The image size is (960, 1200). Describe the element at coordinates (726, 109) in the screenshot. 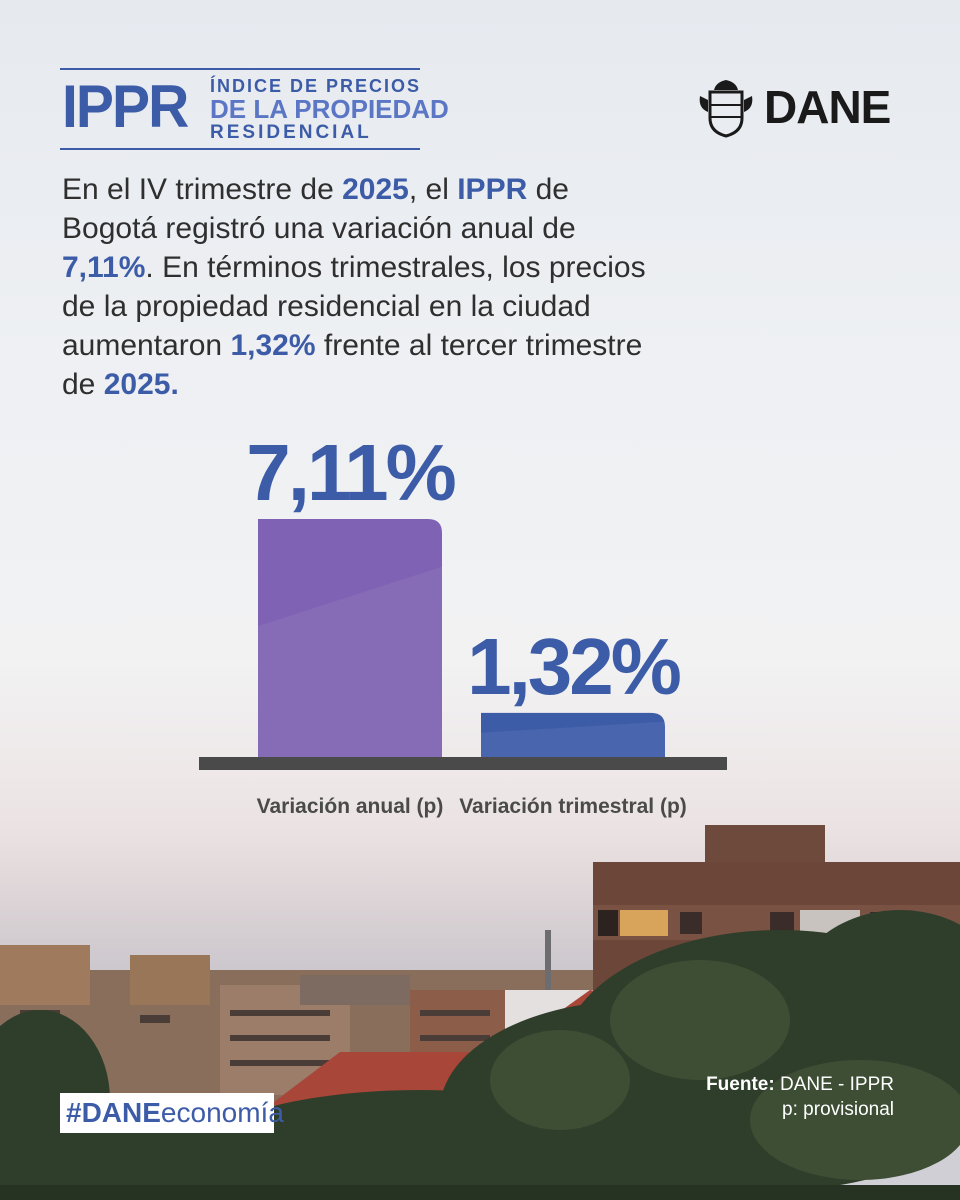

I see `coat-of-arms-icon` at that location.